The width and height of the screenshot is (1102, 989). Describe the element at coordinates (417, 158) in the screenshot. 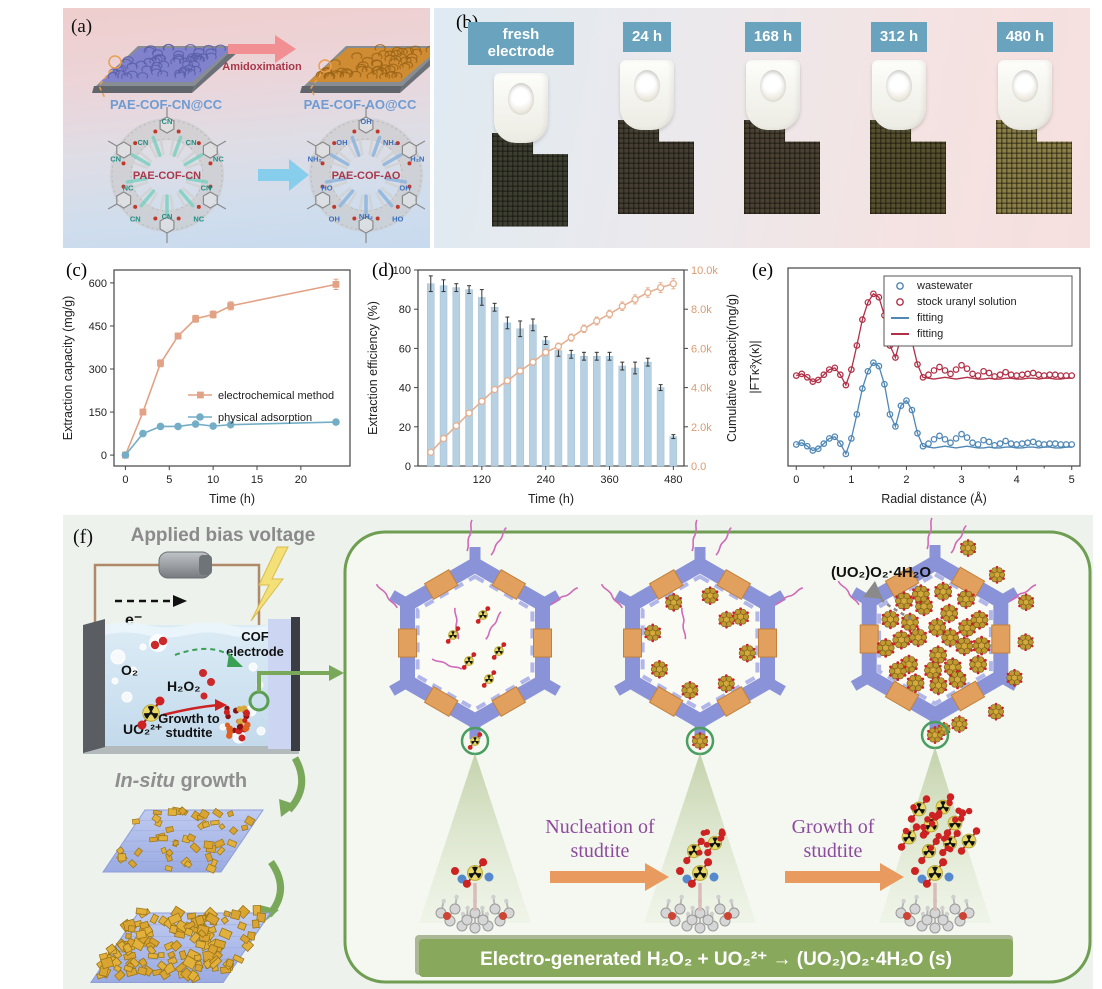

I see `svg-text: H₂N` at that location.